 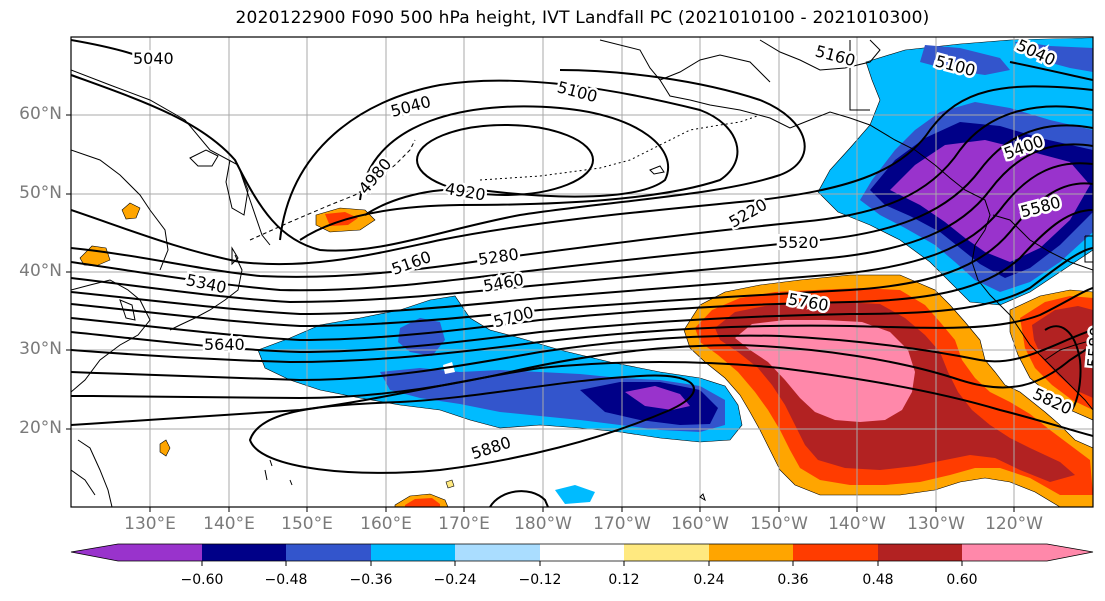 I want to click on lat-label: 30°N, so click(x=40, y=349).